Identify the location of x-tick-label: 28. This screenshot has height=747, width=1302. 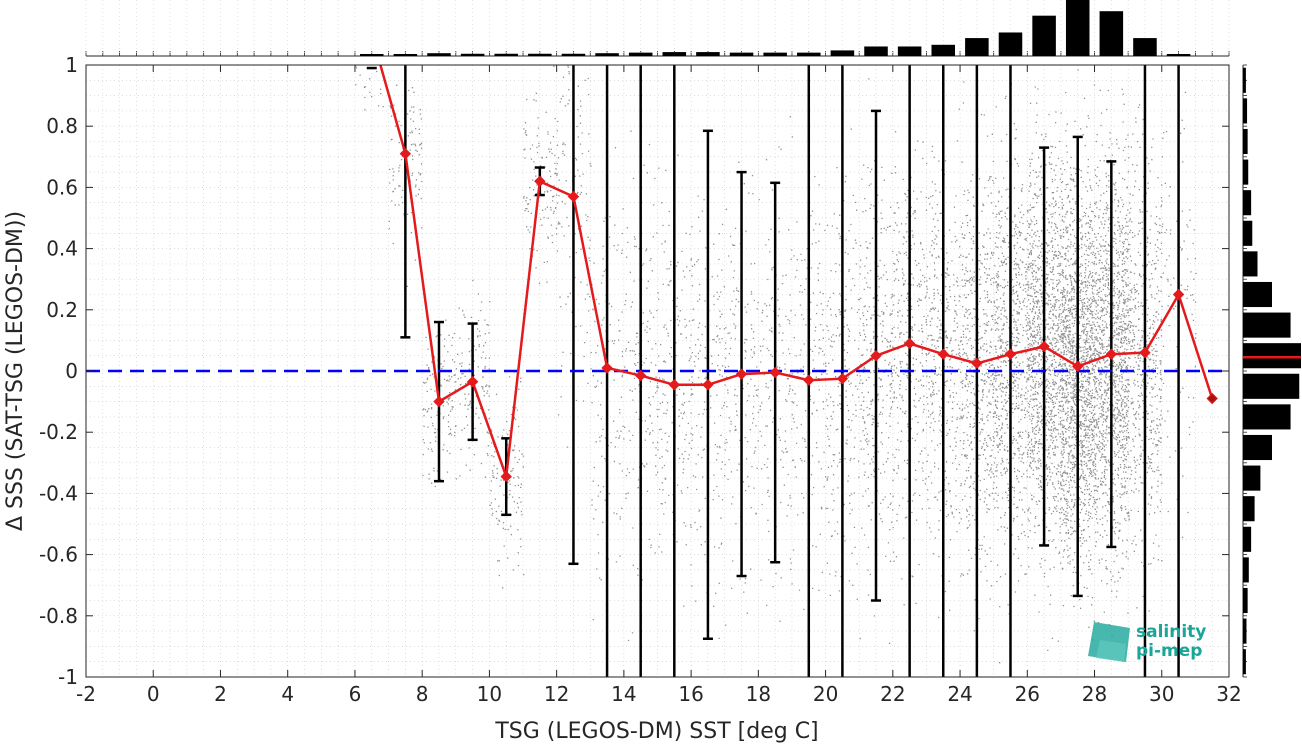
(1094, 694).